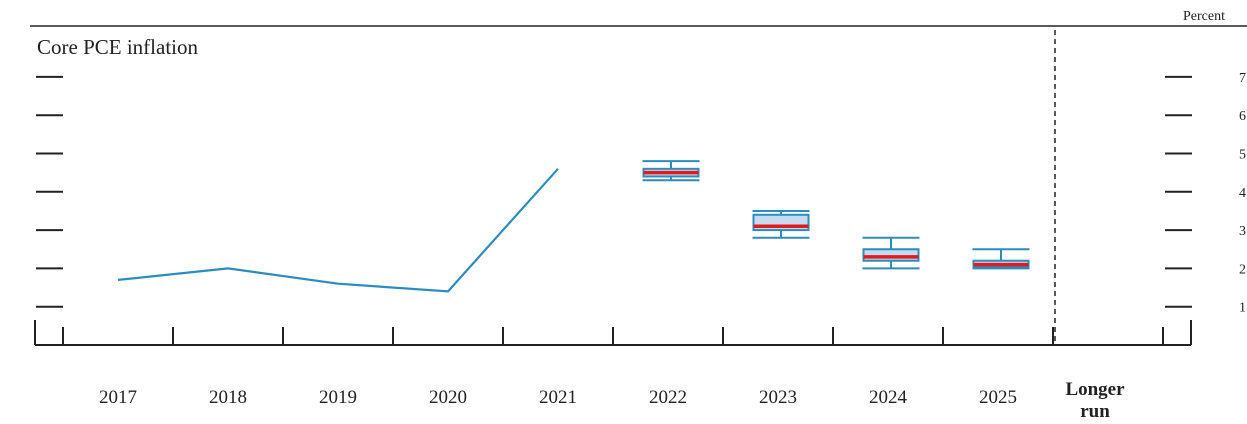 The width and height of the screenshot is (1247, 424). I want to click on chart-title: Core PCE inflation, so click(117, 47).